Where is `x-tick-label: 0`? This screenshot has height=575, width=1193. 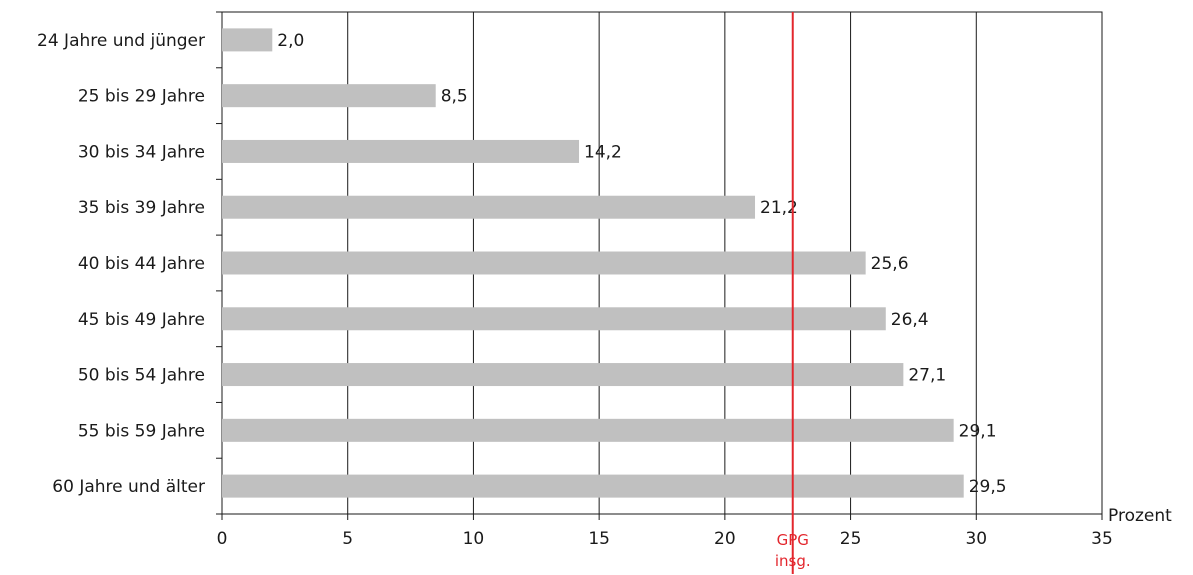
x-tick-label: 0 is located at coordinates (222, 539).